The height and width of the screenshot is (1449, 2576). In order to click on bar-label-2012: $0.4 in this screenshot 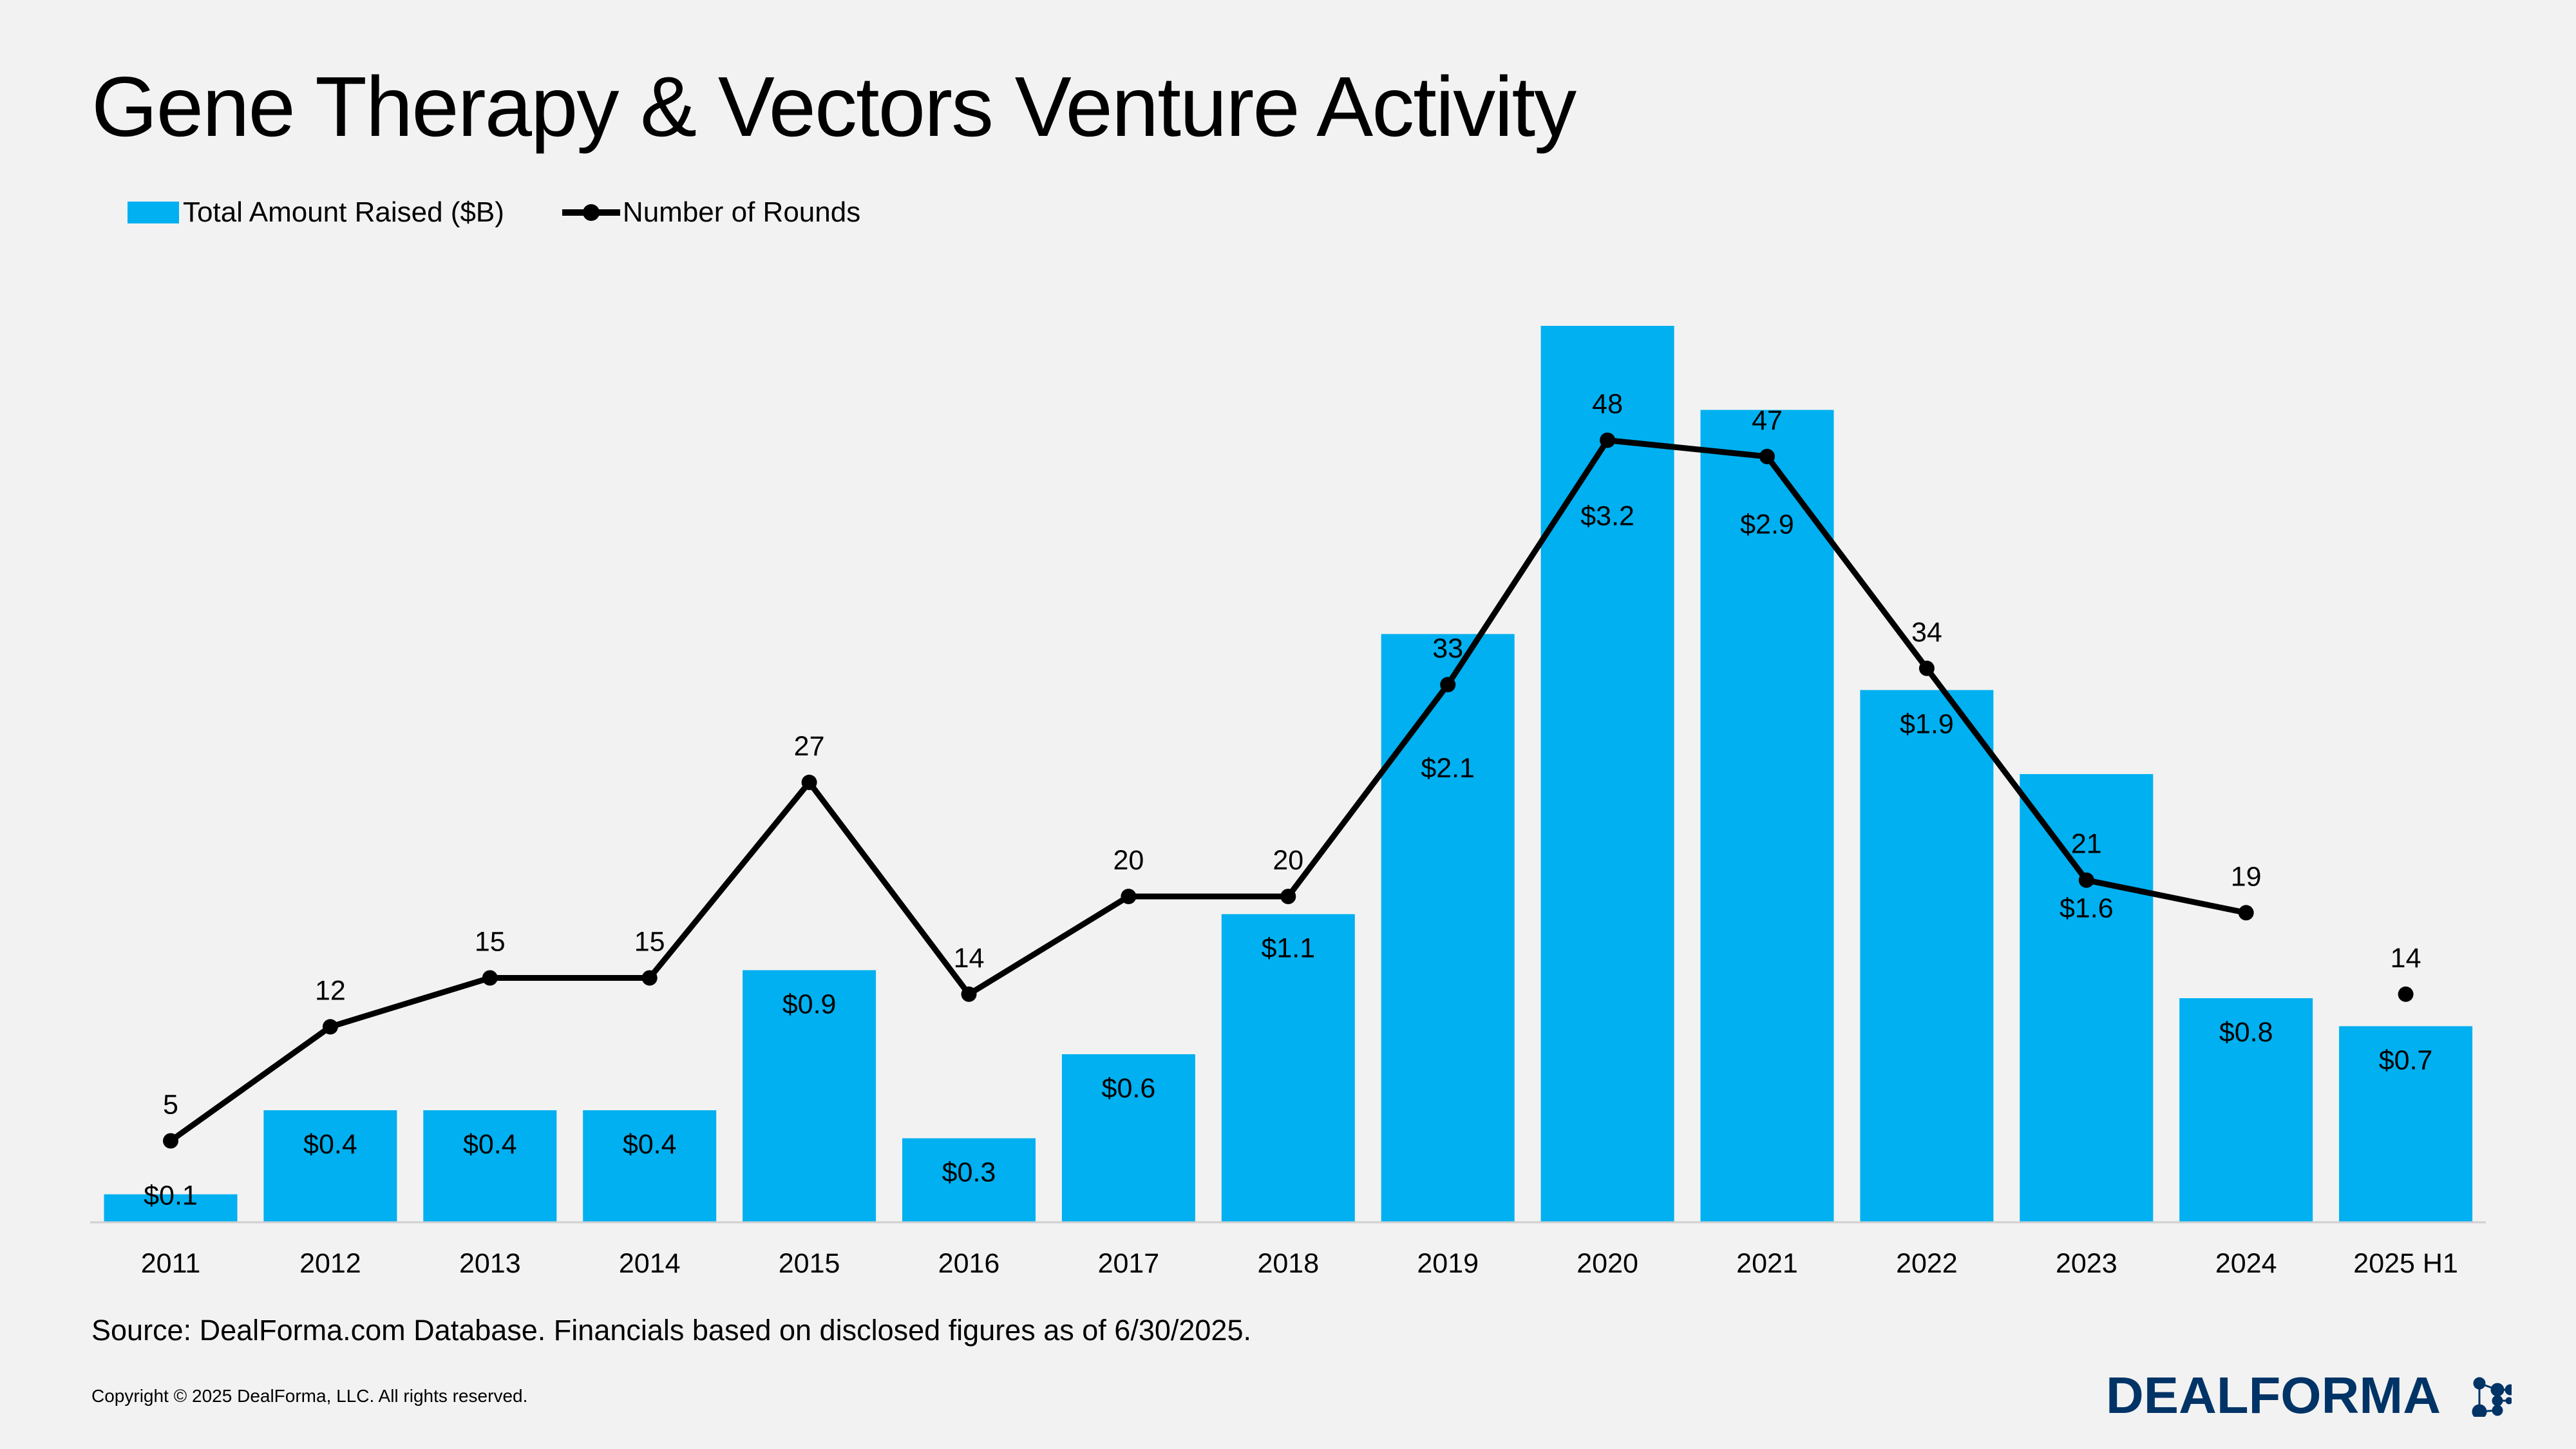, I will do `click(330, 1144)`.